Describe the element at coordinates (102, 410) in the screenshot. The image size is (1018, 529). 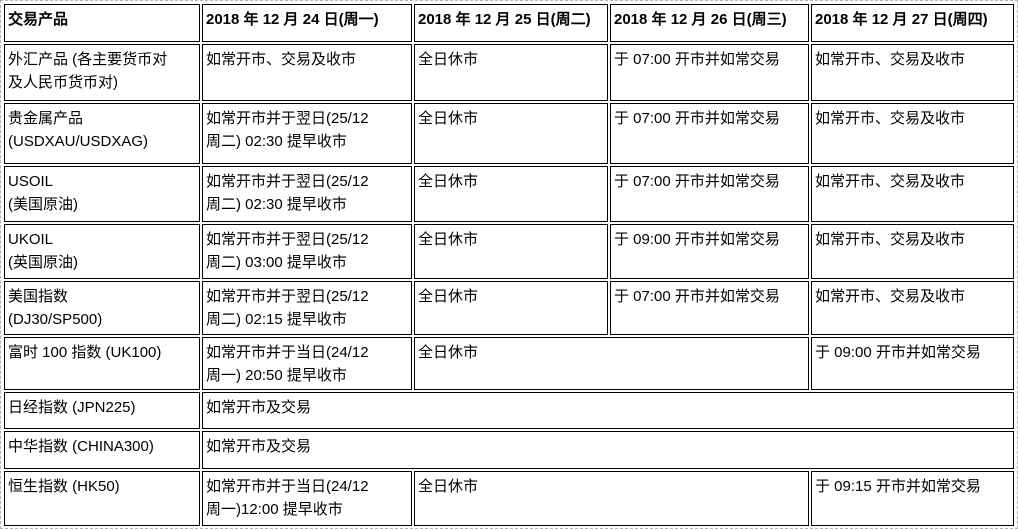
I see `product-cell: 日经指数 (JPN225)` at that location.